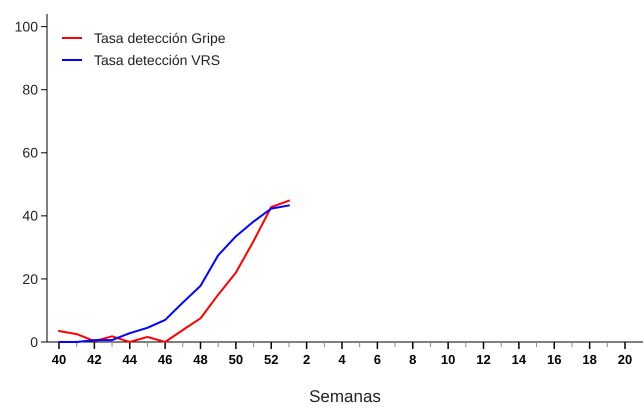 The width and height of the screenshot is (643, 408). I want to click on y-tick-label: 0, so click(34, 342).